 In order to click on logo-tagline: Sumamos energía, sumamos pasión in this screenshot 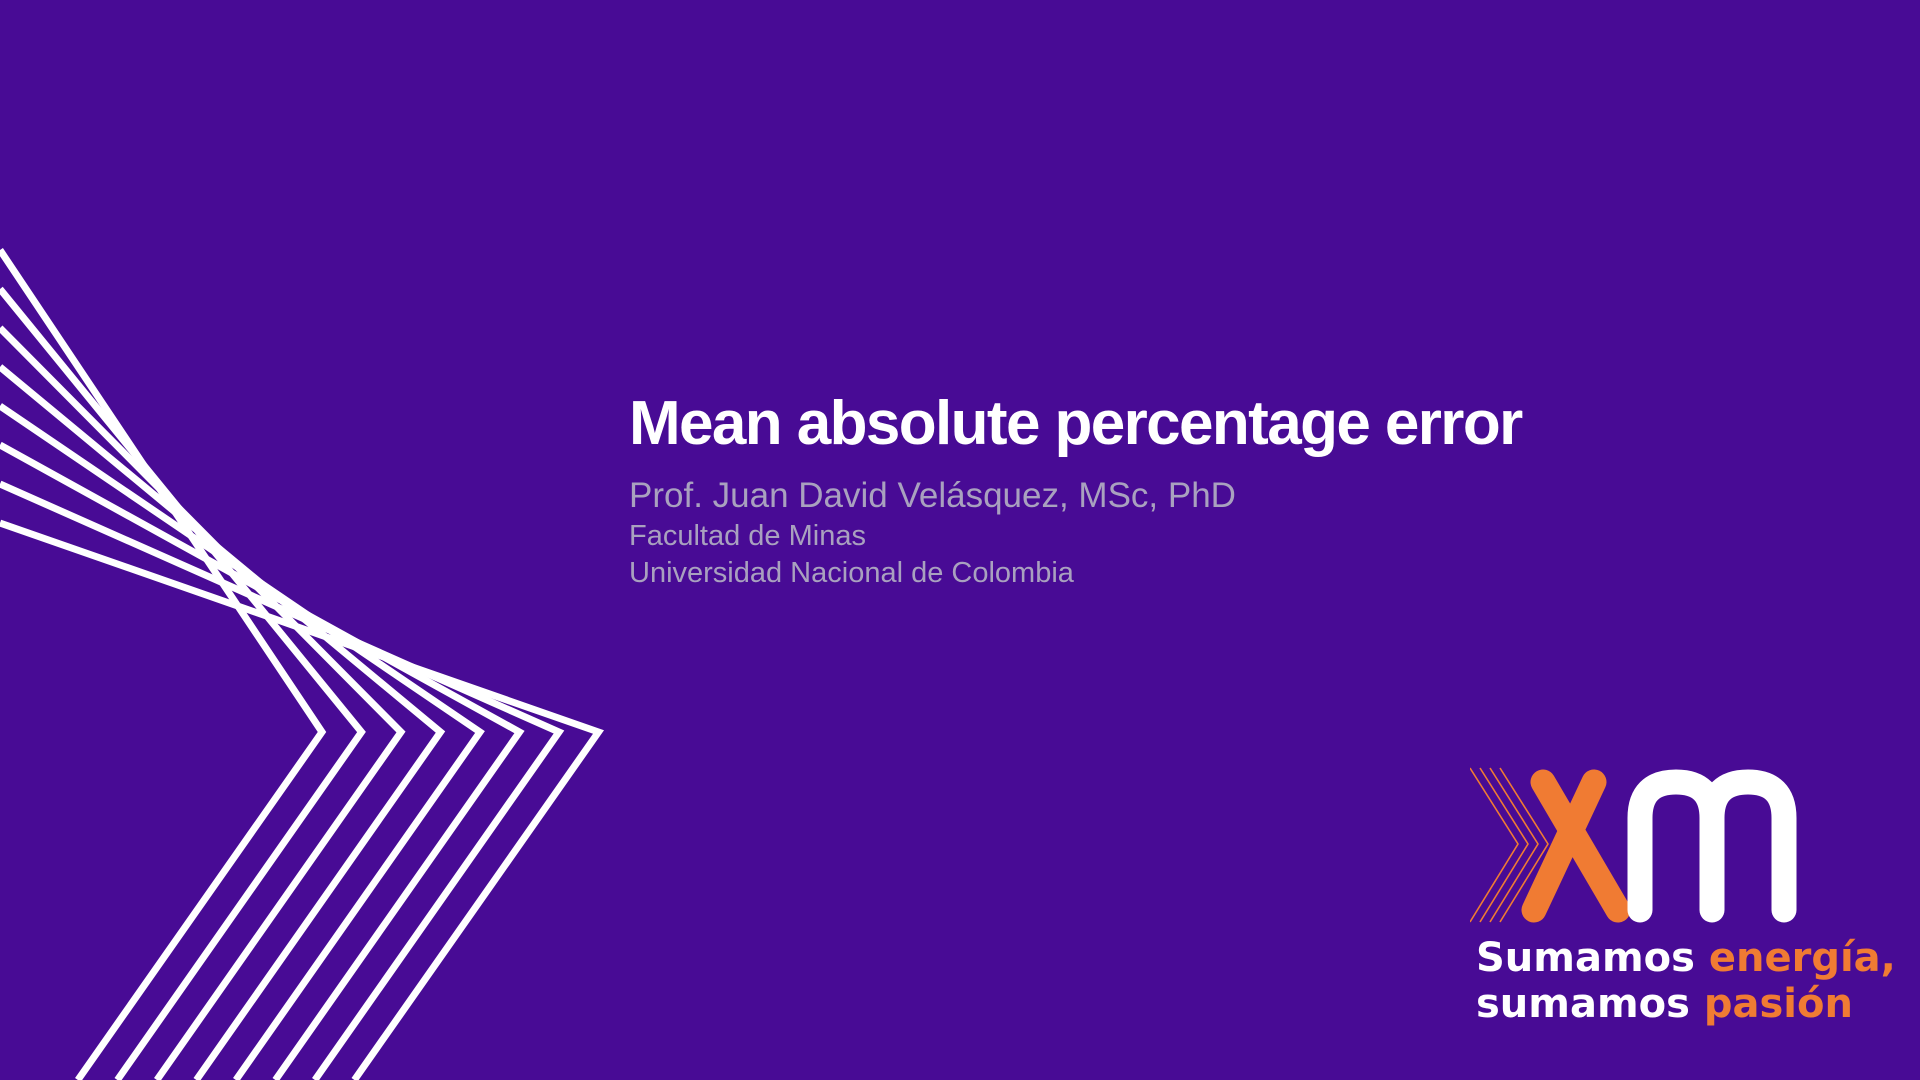, I will do `click(1686, 981)`.